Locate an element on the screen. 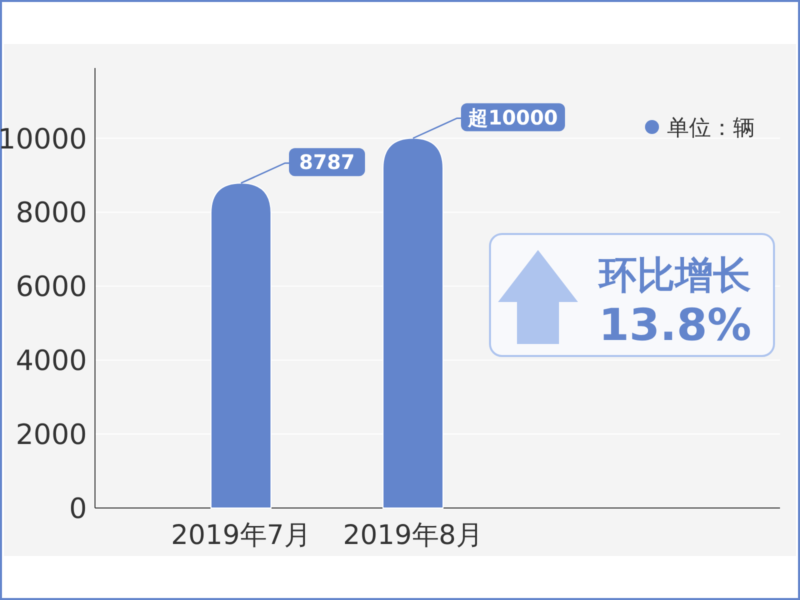 This screenshot has height=600, width=800. x-tick-label: 2019年8月 is located at coordinates (413, 535).